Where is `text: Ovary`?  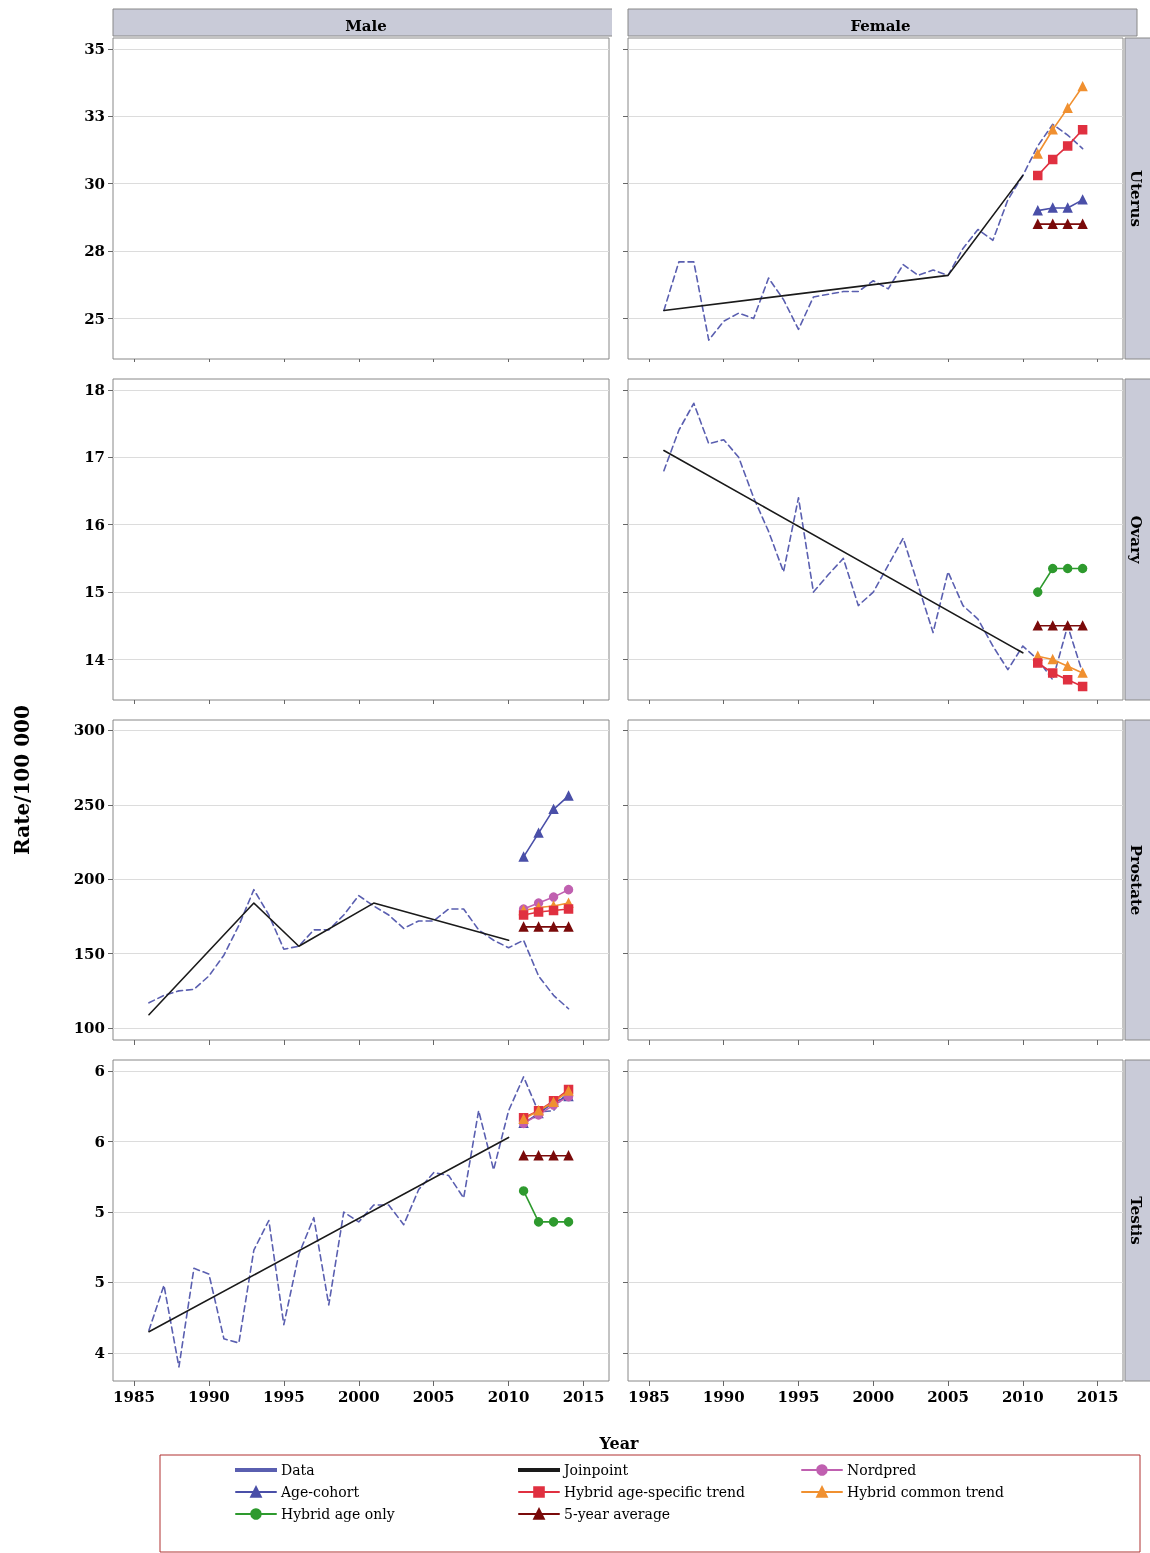 text: Ovary is located at coordinates (1136, 540).